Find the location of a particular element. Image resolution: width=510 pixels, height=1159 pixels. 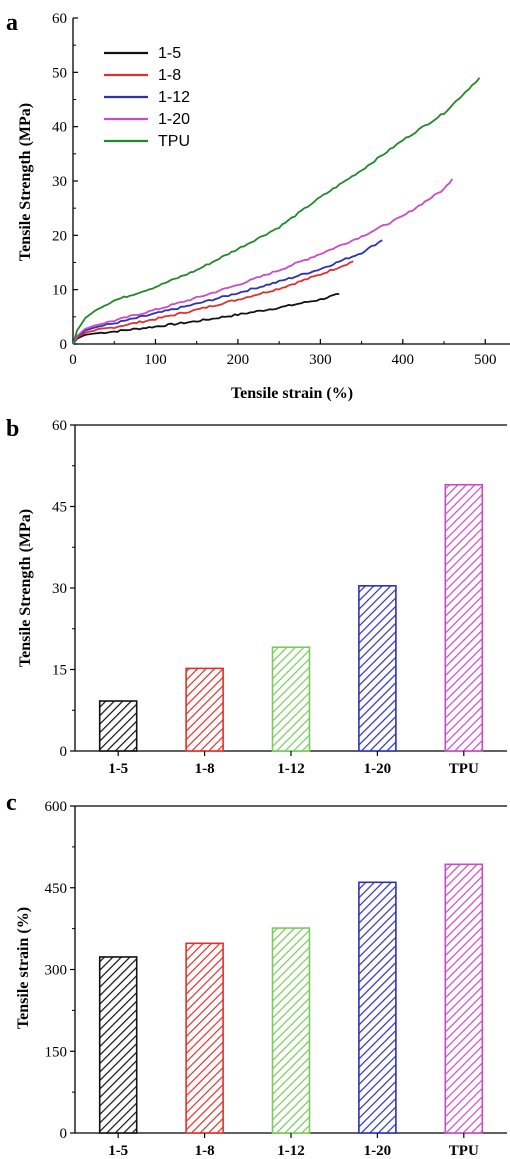

panel-c-bar-TPU is located at coordinates (464, 998).